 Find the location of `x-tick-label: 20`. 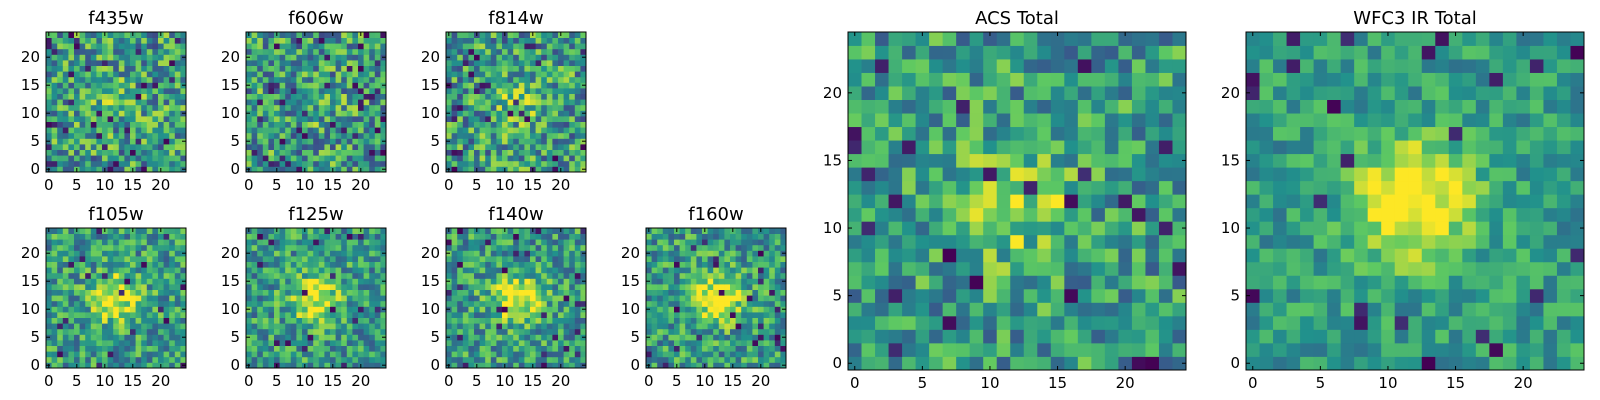

x-tick-label: 20 is located at coordinates (560, 185).